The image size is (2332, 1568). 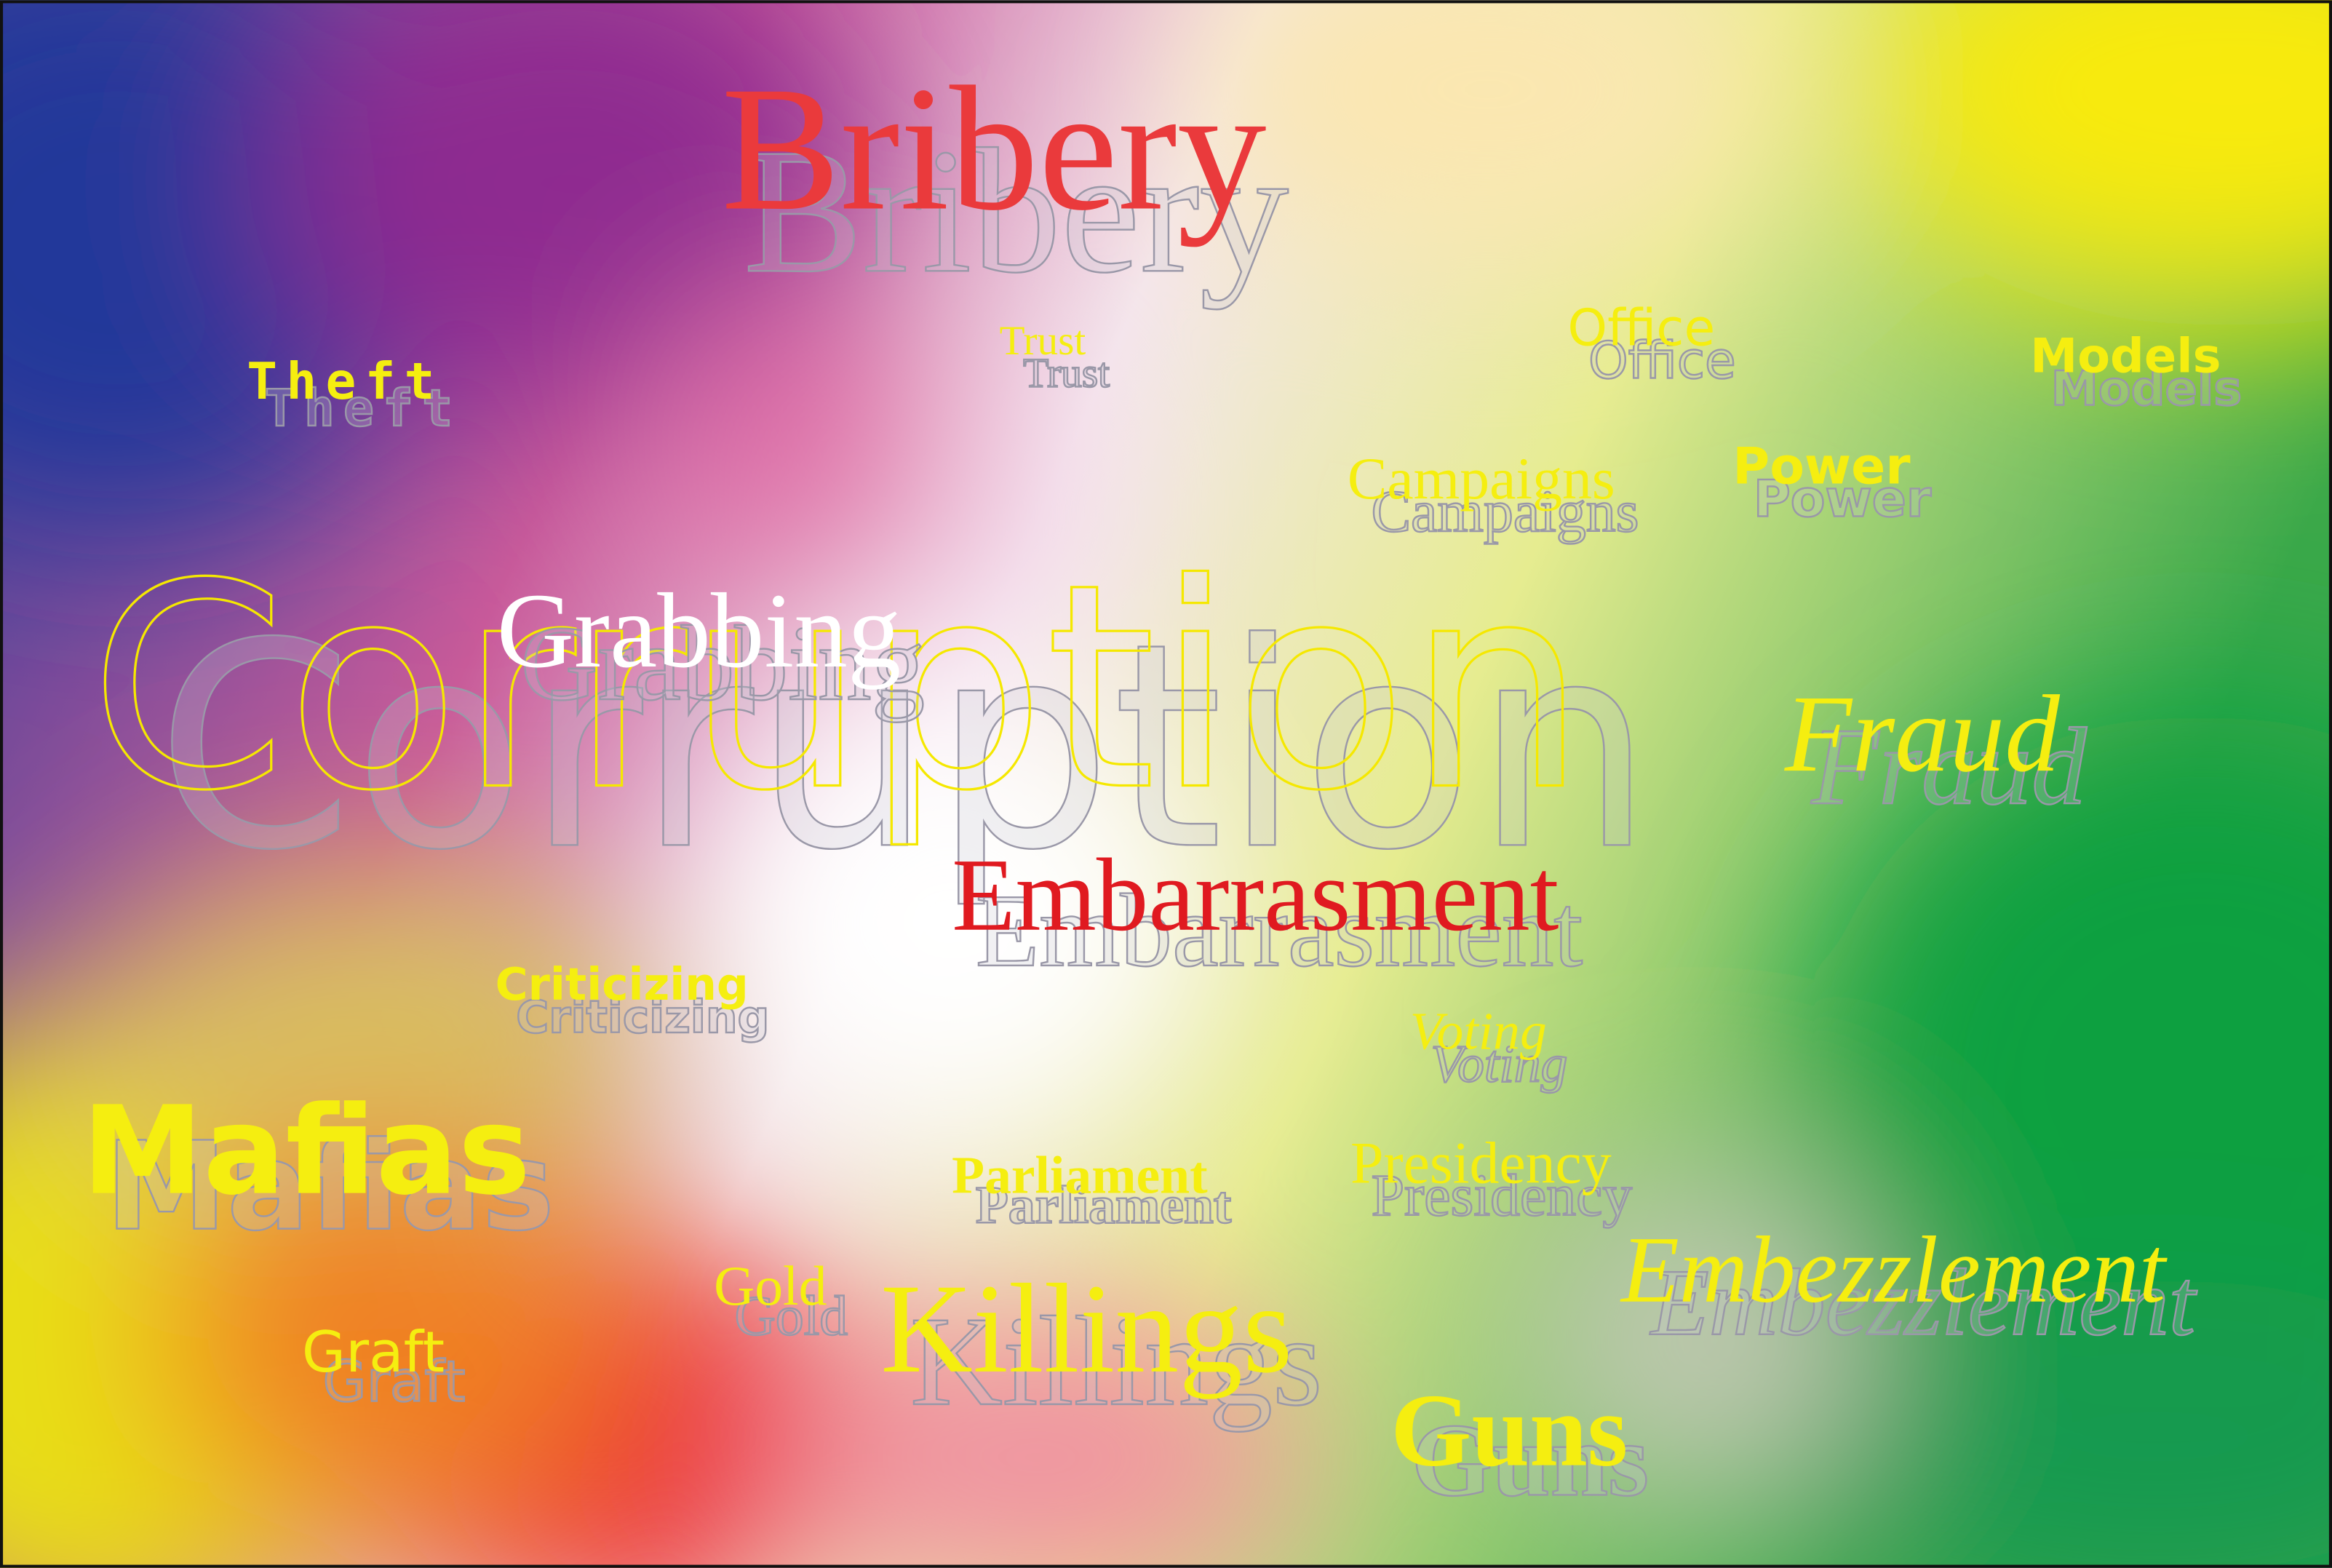 What do you see at coordinates (394, 1382) in the screenshot?
I see `word-shadow: Graft` at bounding box center [394, 1382].